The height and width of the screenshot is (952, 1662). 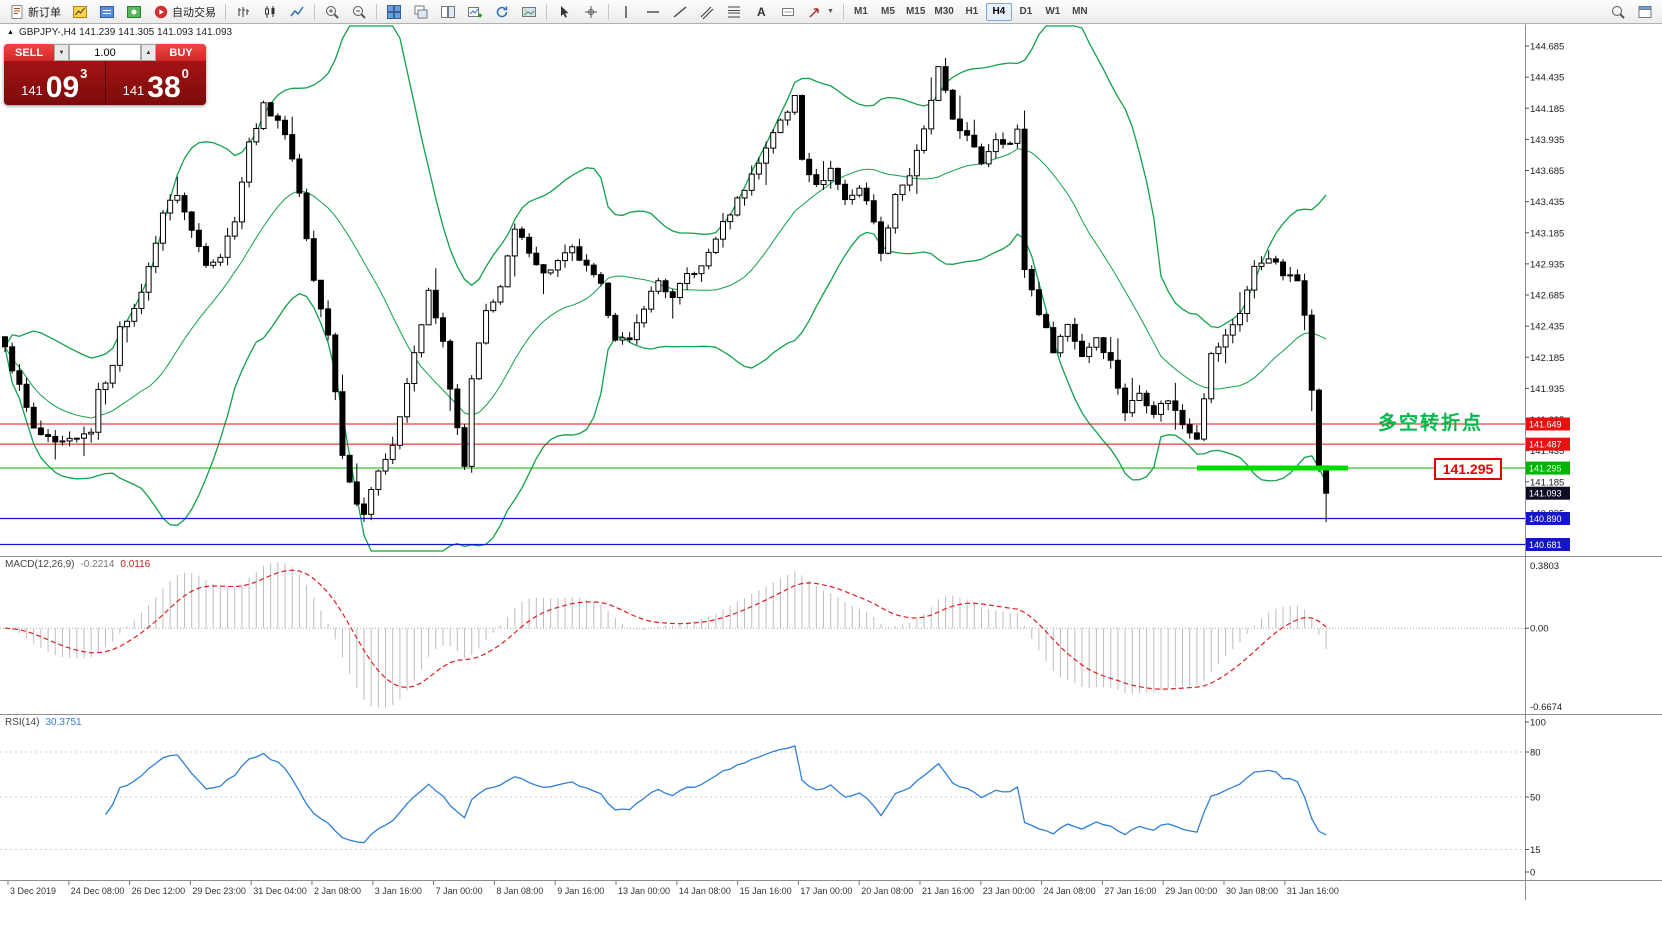 What do you see at coordinates (164, 88) in the screenshot?
I see `buy-price-main: 38` at bounding box center [164, 88].